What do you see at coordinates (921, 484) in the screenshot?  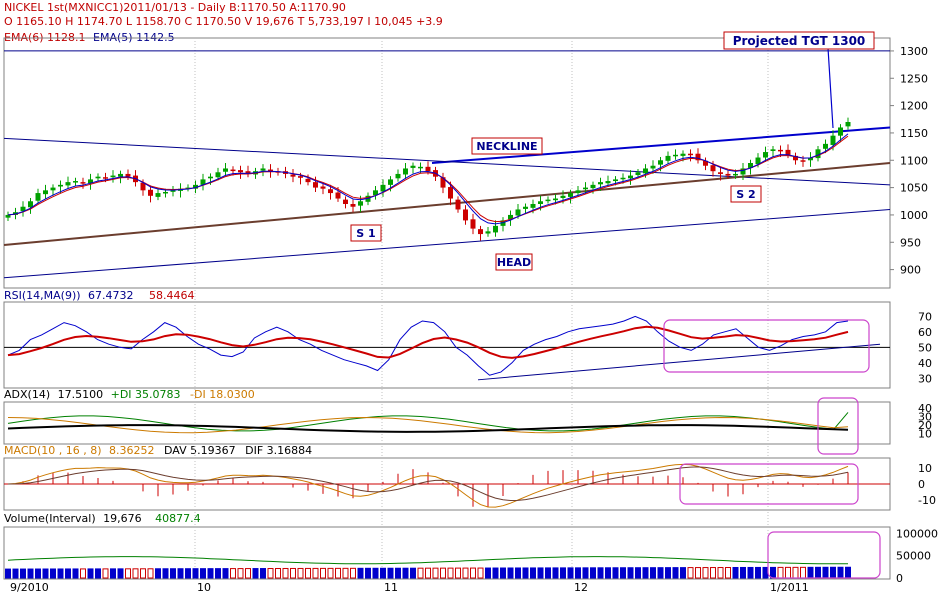 I see `macd-tick-label: 0` at bounding box center [921, 484].